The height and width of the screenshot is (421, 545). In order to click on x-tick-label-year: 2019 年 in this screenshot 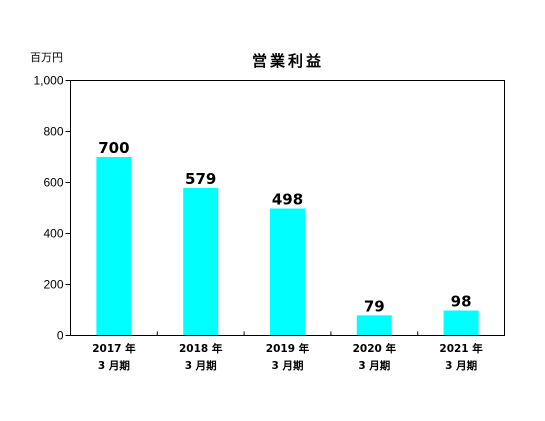, I will do `click(288, 348)`.